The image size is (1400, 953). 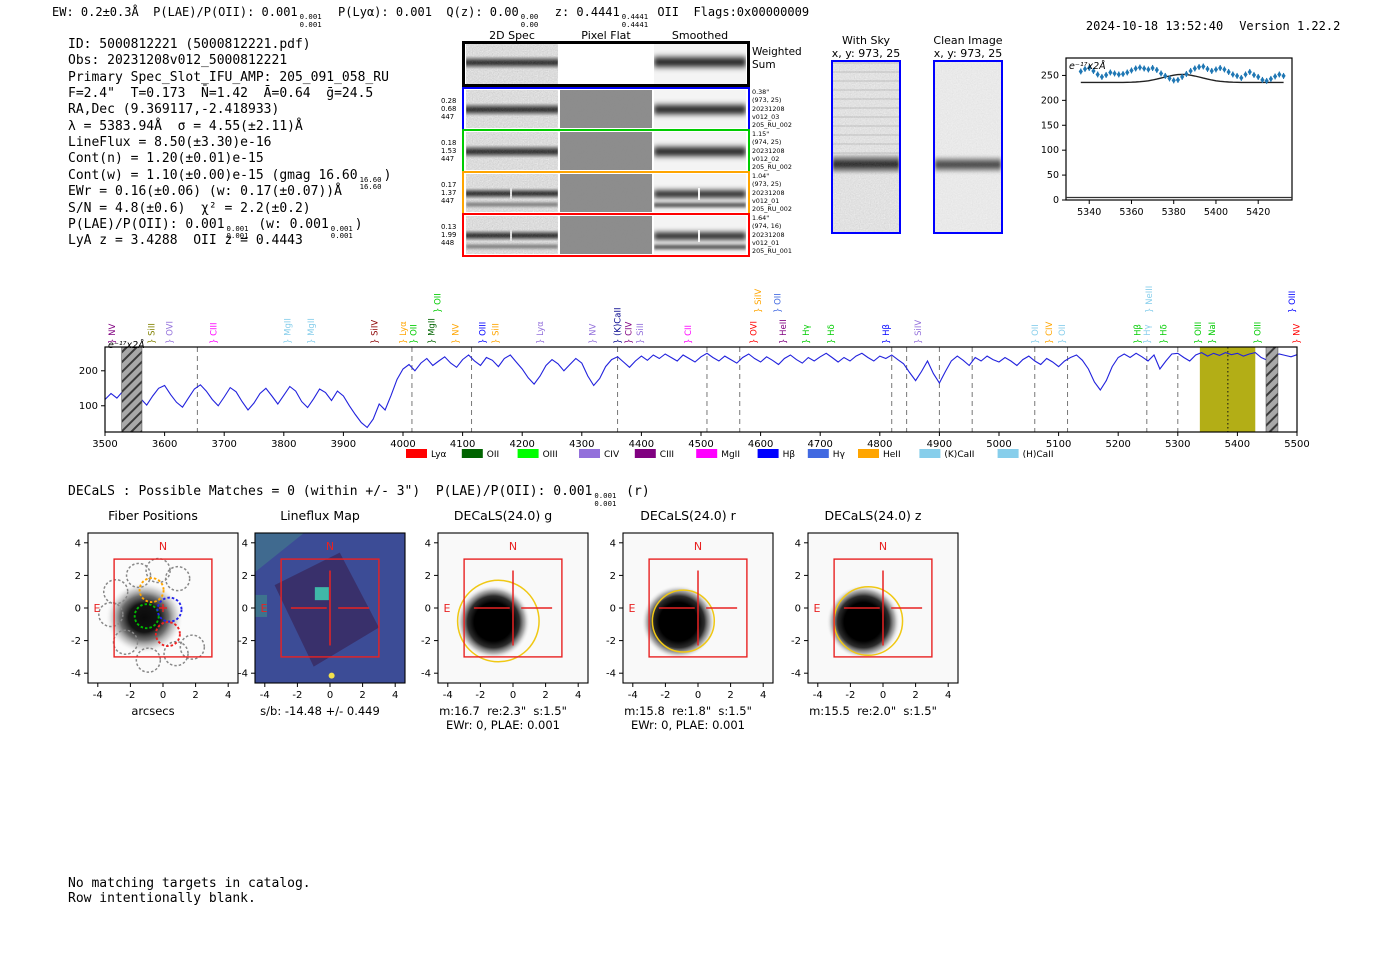 What do you see at coordinates (1050, 150) in the screenshot?
I see `y-tick-label: 100` at bounding box center [1050, 150].